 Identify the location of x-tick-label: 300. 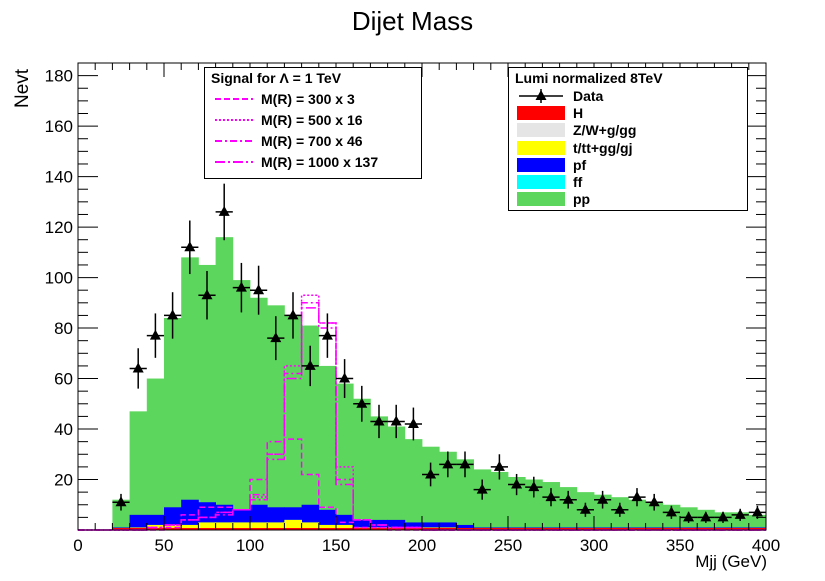
(594, 545).